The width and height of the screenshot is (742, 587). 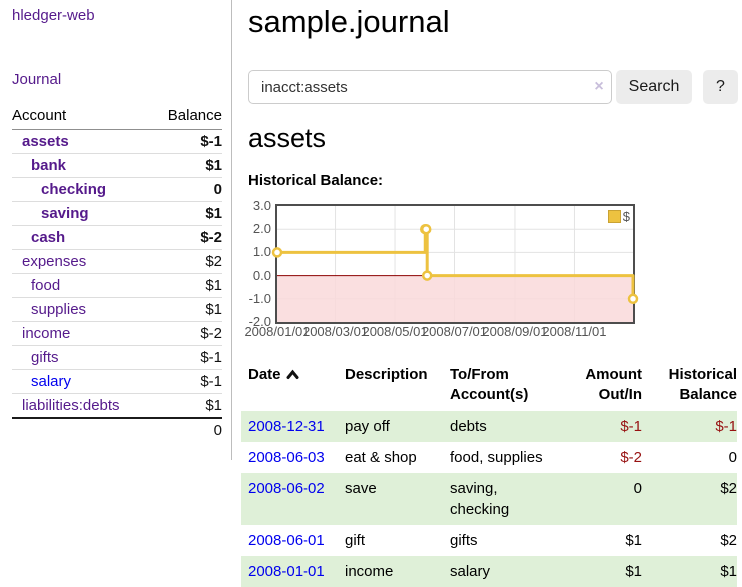 I want to click on y-axis-tick: -2.0, so click(x=259, y=321).